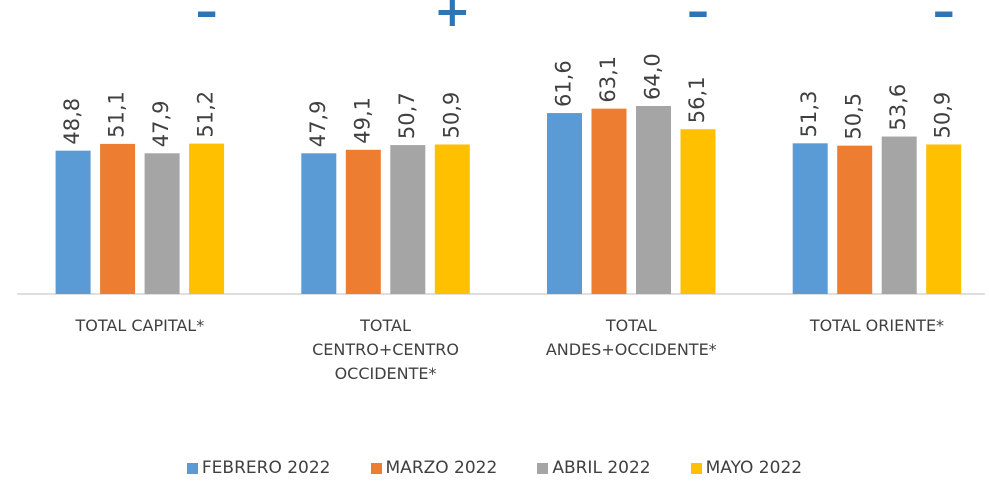  Describe the element at coordinates (601, 468) in the screenshot. I see `legend-label: ABRIL 2022` at that location.